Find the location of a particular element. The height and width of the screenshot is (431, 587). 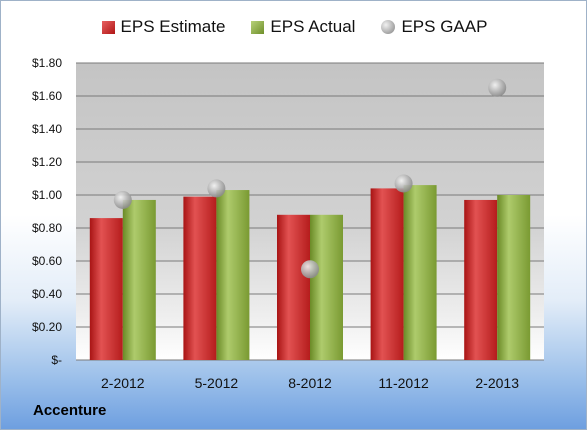

y-tick-label: $1.20 is located at coordinates (47, 162).